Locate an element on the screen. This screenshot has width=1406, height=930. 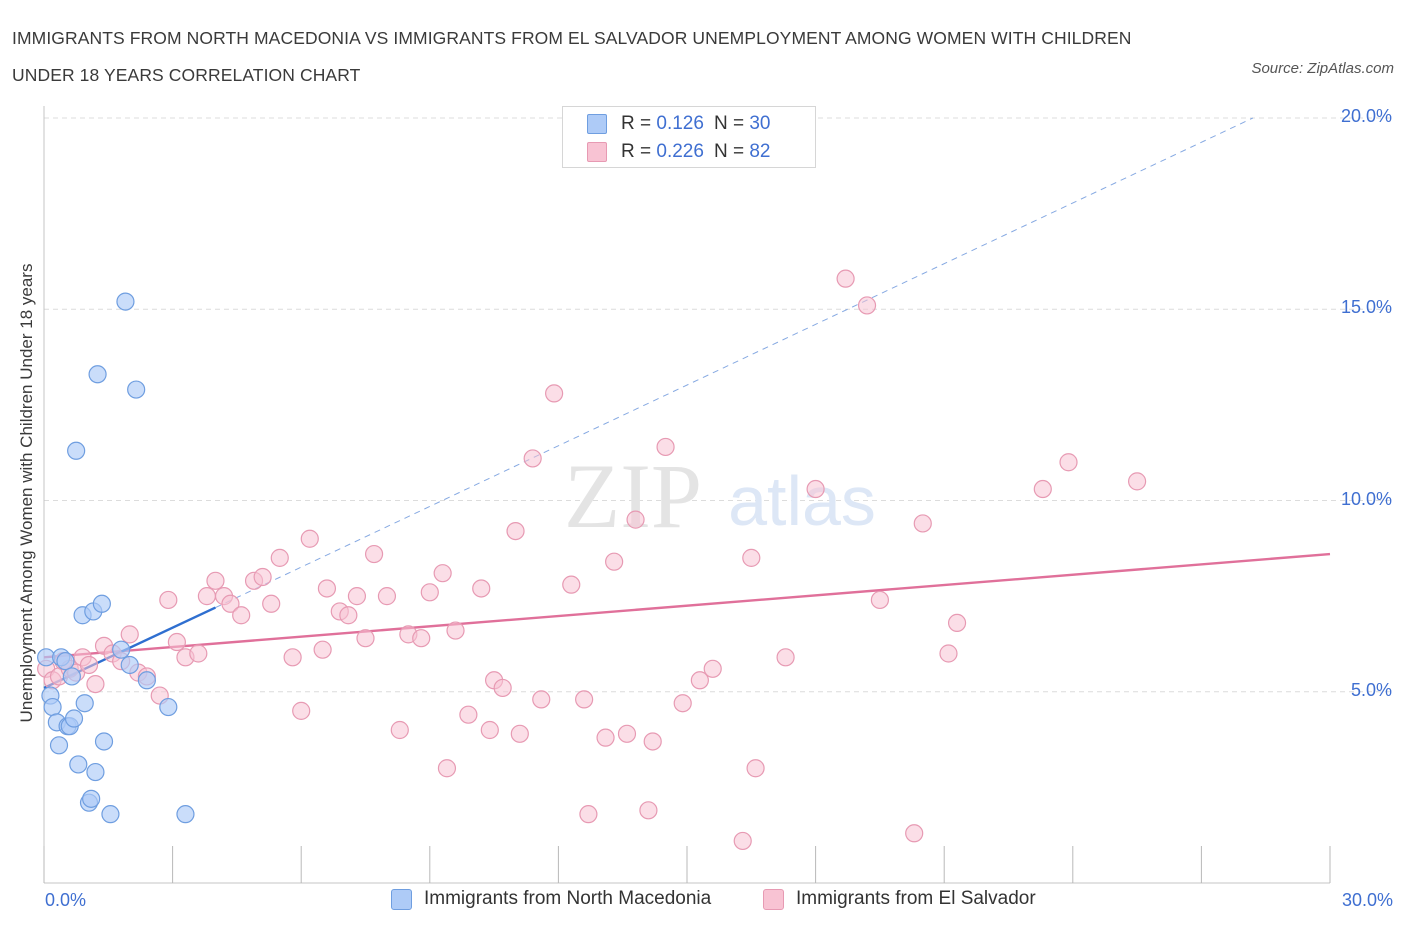
legend-r-value: 0.226 is located at coordinates (680, 151).